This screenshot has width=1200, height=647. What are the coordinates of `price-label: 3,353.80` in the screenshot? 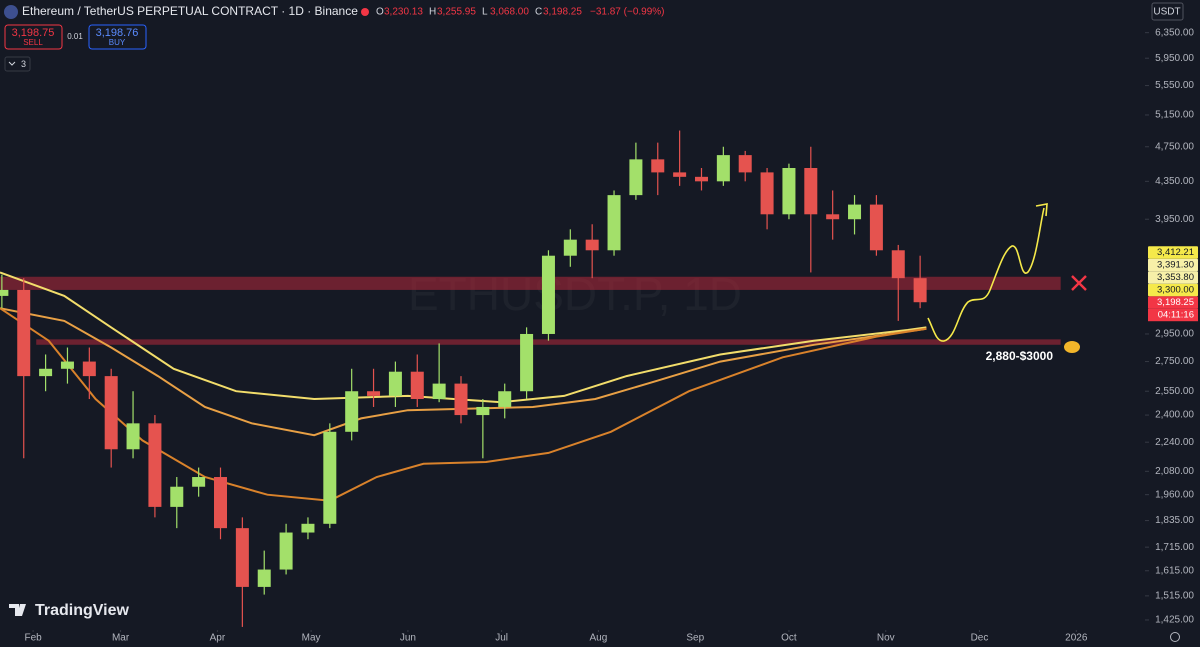 It's located at (1175, 277).